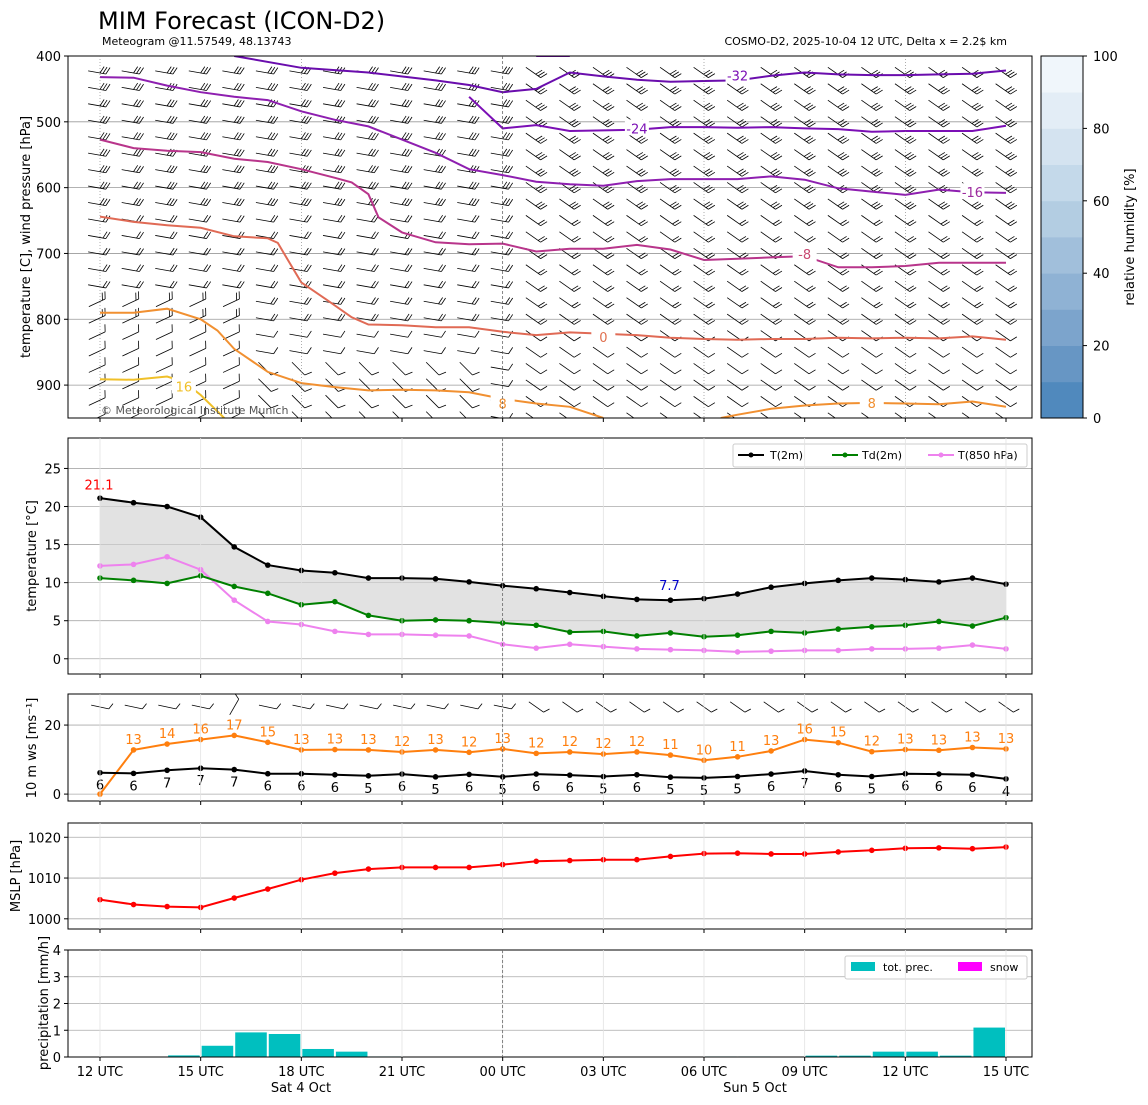 Image resolution: width=1148 pixels, height=1105 pixels. I want to click on y-tick-label: 15, so click(52, 546).